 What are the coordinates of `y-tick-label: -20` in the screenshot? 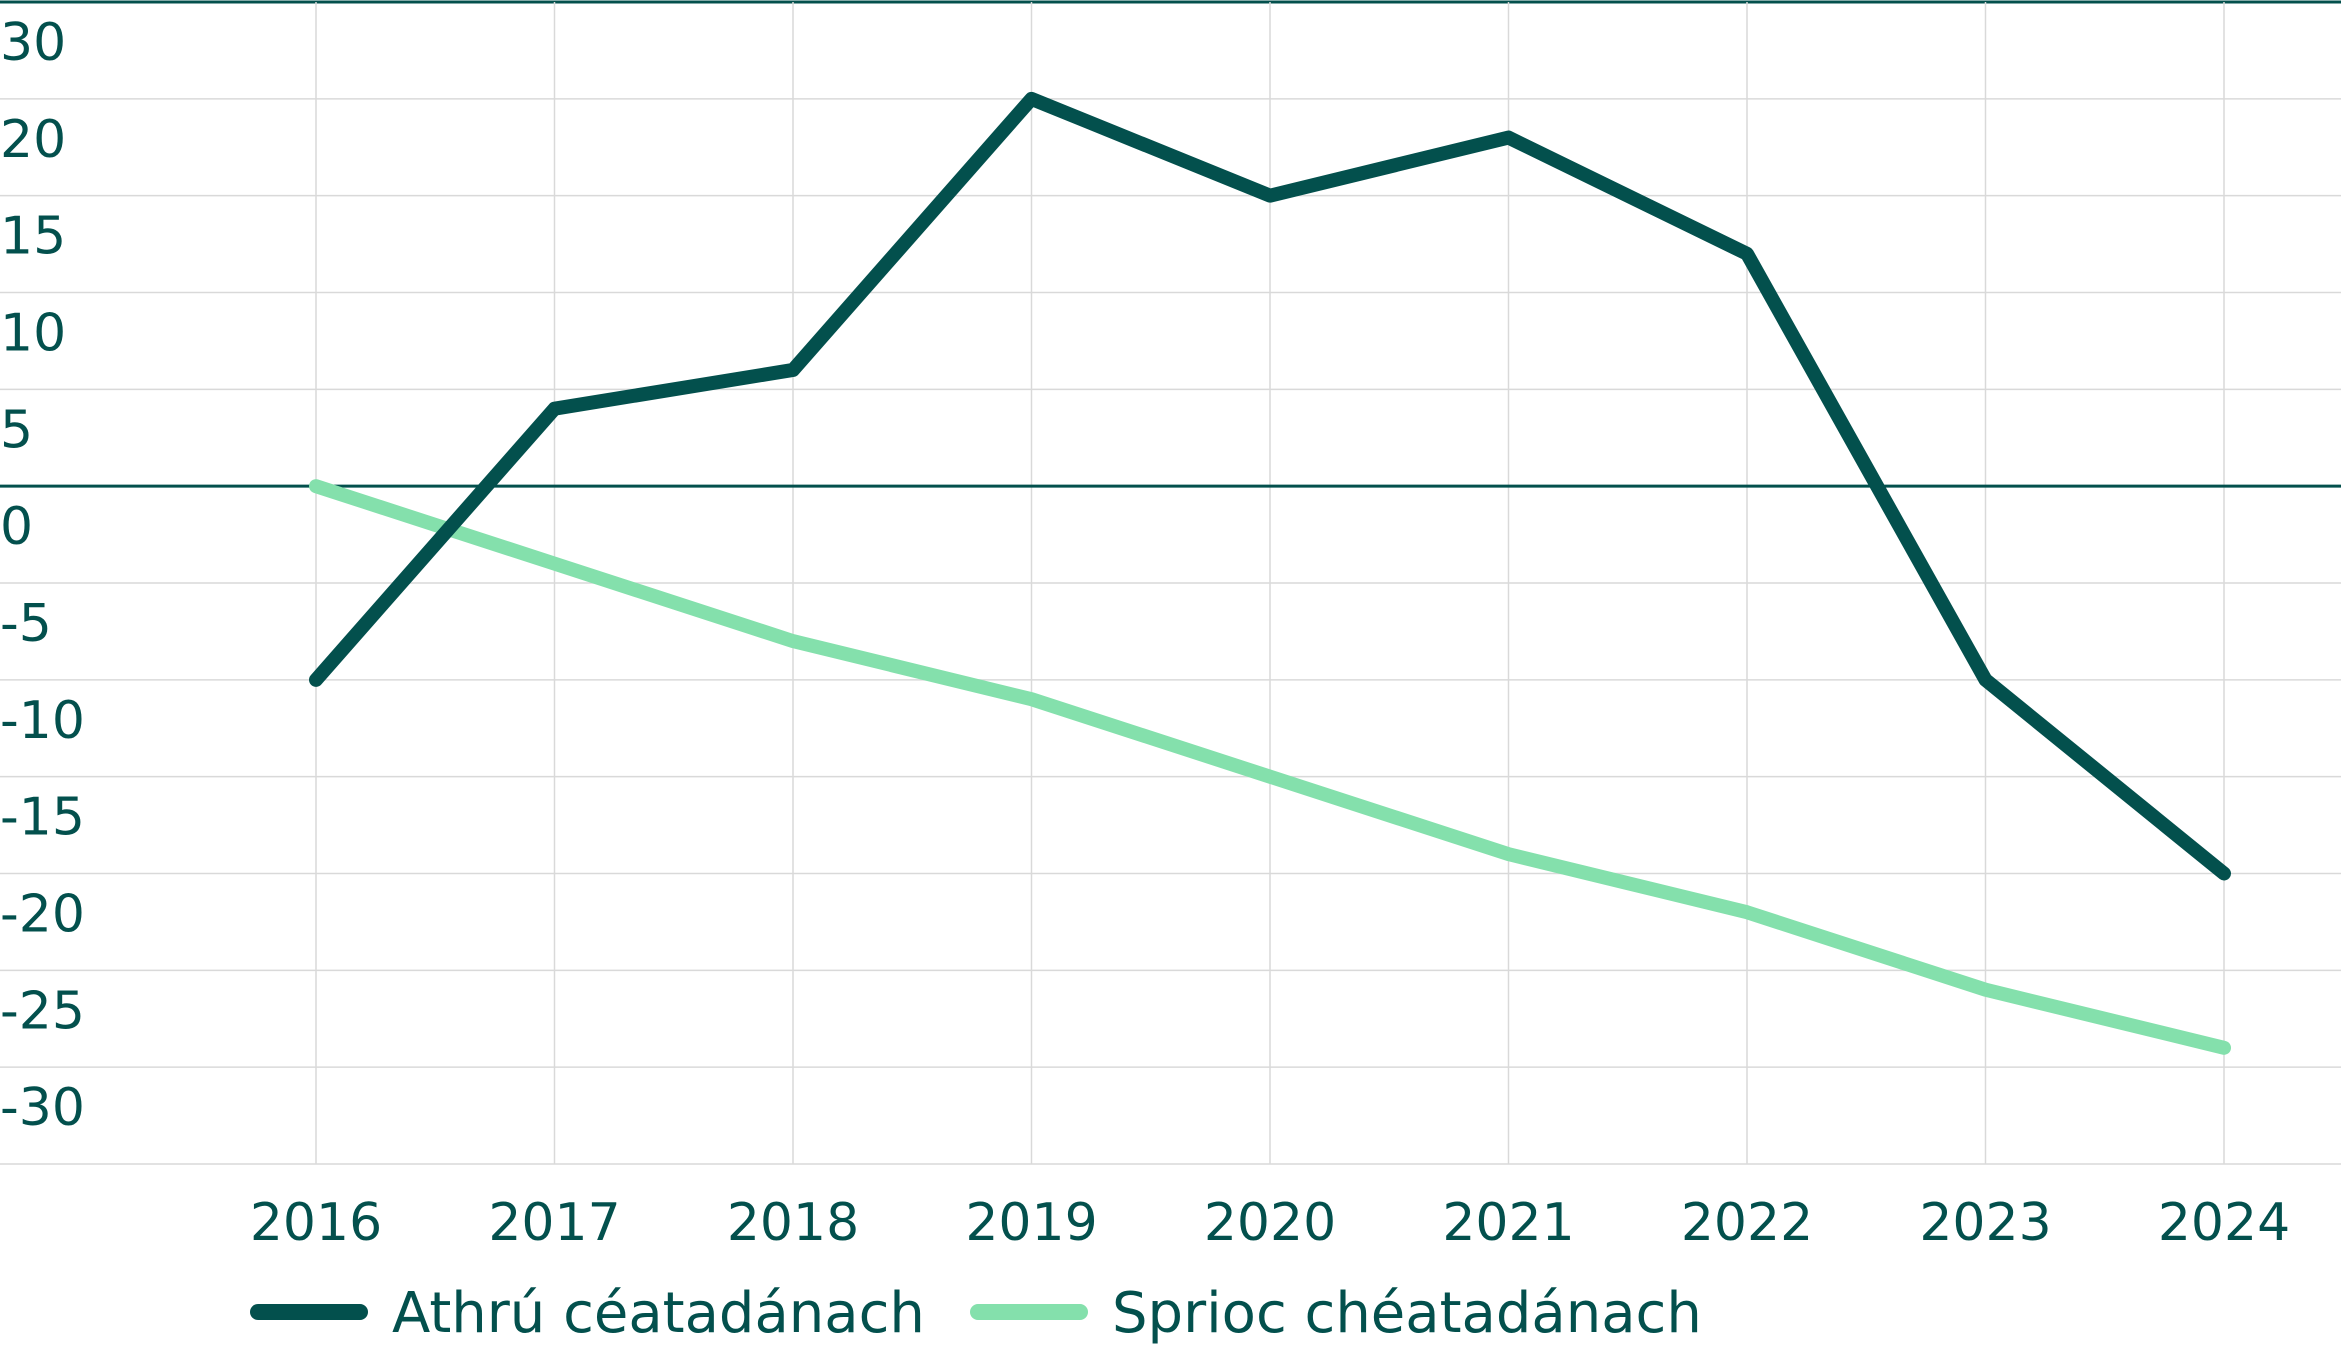 It's located at (42, 915).